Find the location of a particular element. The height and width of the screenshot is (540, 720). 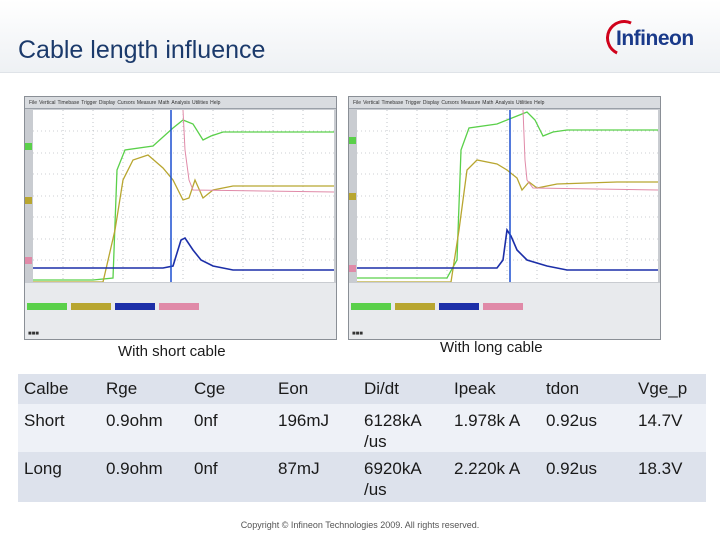

table-header-cell: Vge_p is located at coordinates (663, 388).